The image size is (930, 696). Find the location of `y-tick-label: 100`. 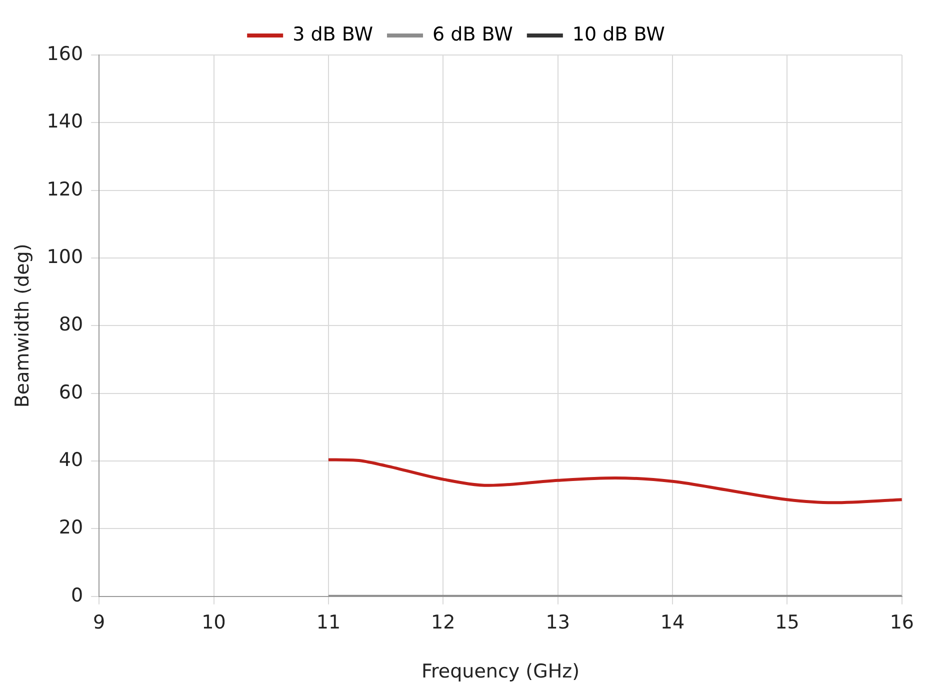

y-tick-label: 100 is located at coordinates (65, 257).